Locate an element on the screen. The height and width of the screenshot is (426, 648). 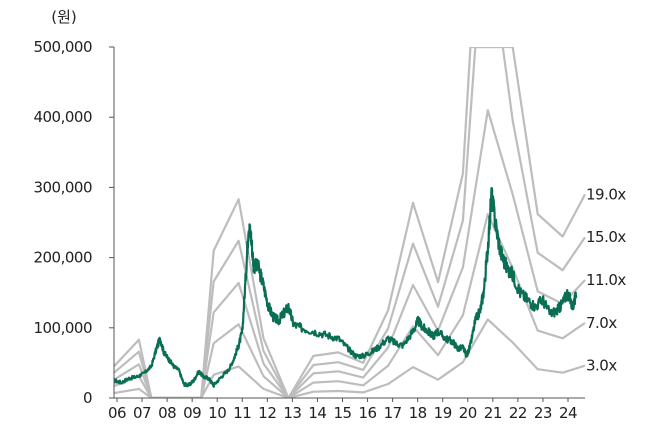
y-tick-label: 0 is located at coordinates (87, 398).